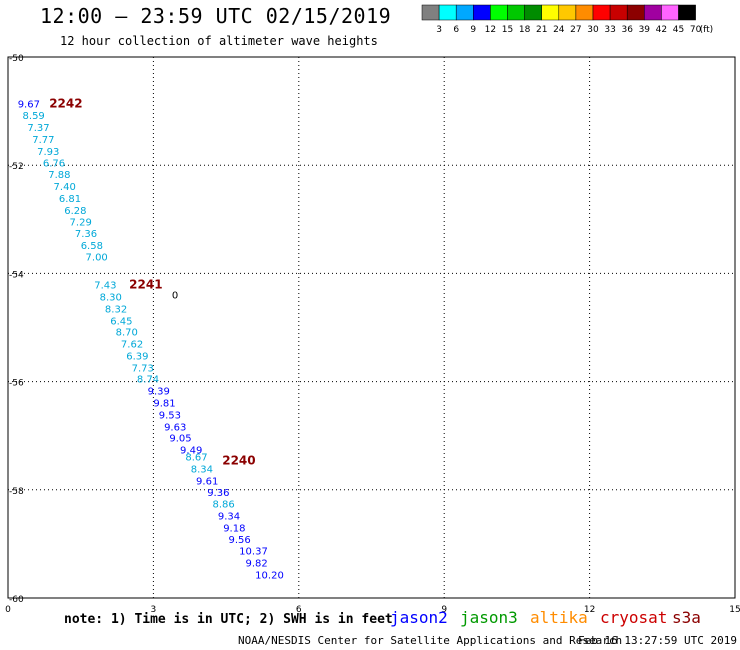 Image resolution: width=740 pixels, height=650 pixels. What do you see at coordinates (696, 30) in the screenshot?
I see `legend-swatch-label: 70` at bounding box center [696, 30].